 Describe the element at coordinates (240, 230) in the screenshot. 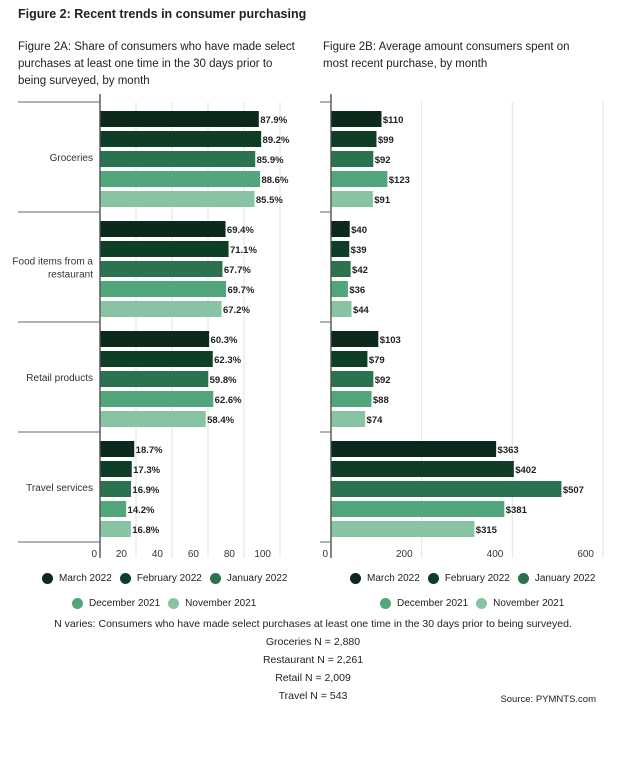

I see `data-label: 69.4%` at that location.